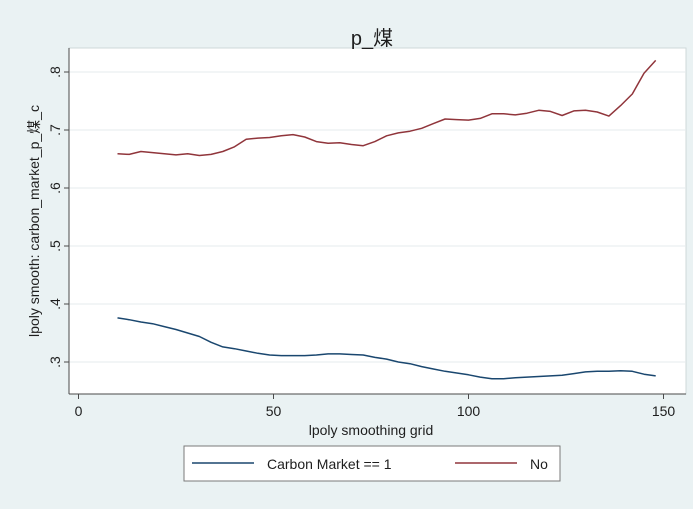 Image resolution: width=693 pixels, height=509 pixels. What do you see at coordinates (469, 411) in the screenshot?
I see `x-tick-label-2: 100` at bounding box center [469, 411].